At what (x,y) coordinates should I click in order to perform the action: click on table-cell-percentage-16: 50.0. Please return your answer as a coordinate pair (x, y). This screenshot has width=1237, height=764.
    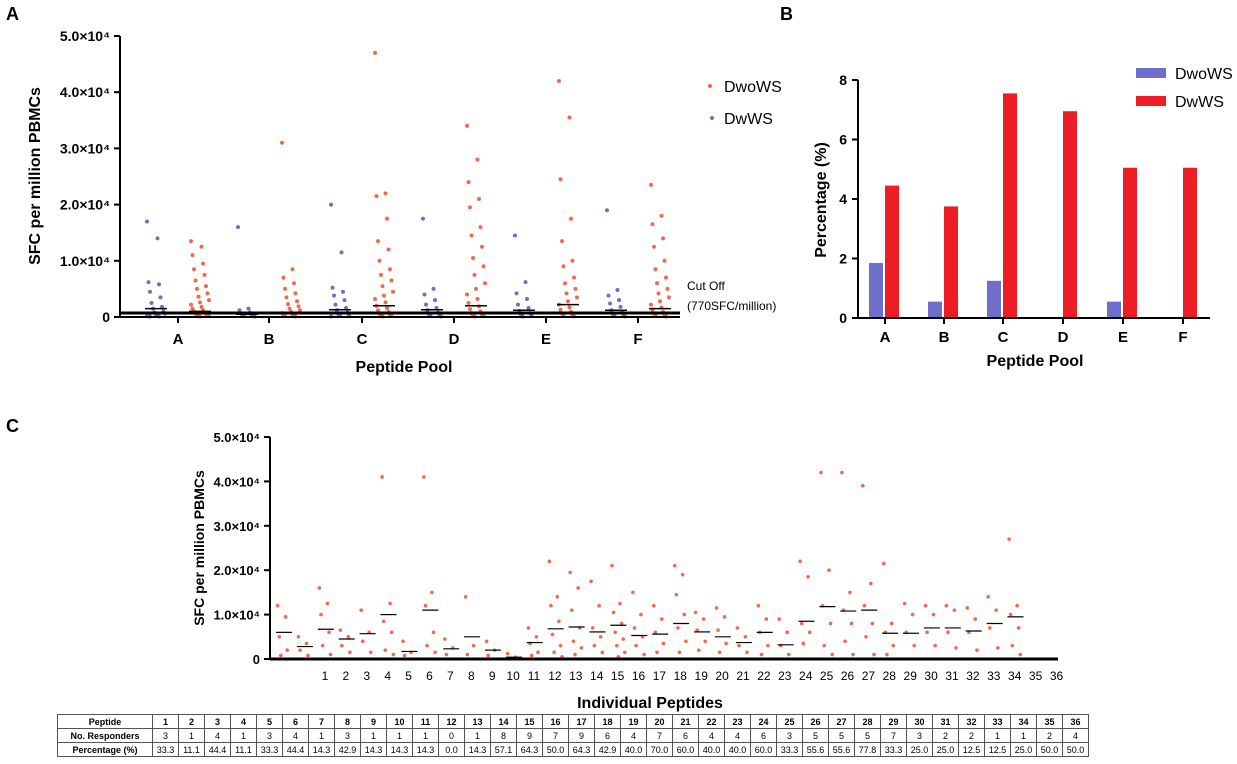
    Looking at the image, I should click on (555, 749).